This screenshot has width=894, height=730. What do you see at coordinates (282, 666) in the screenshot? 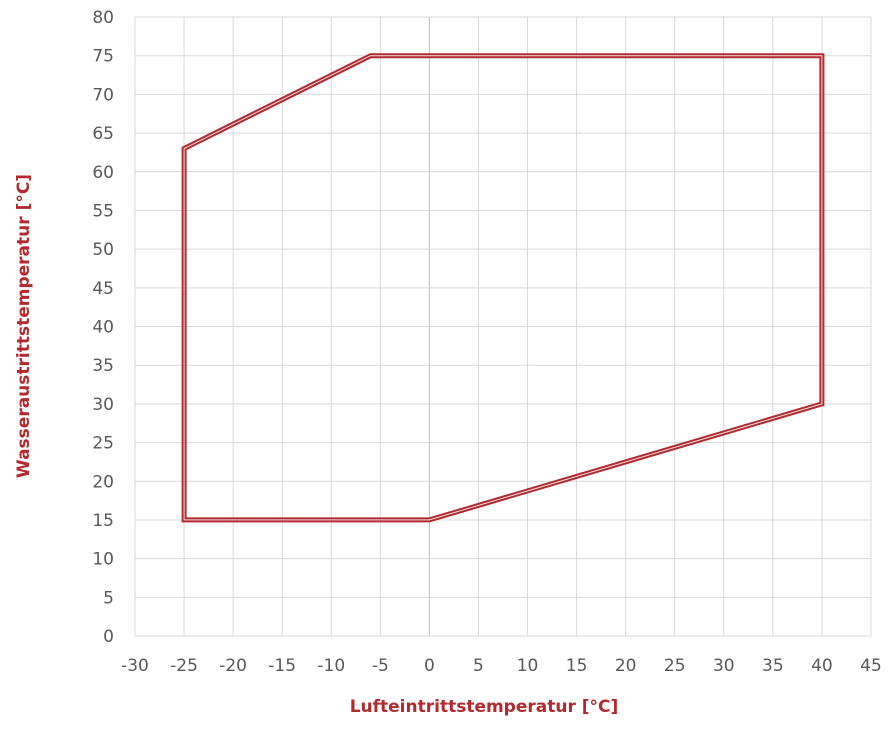
I see `x-tick-label: -15` at bounding box center [282, 666].